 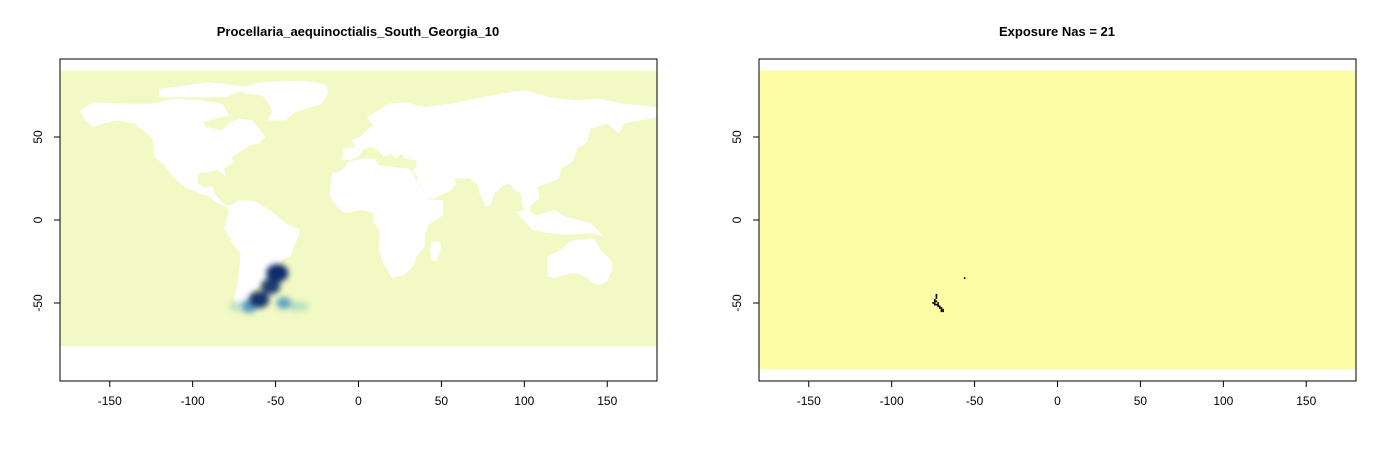 What do you see at coordinates (172, 152) in the screenshot?
I see `land-north-america` at bounding box center [172, 152].